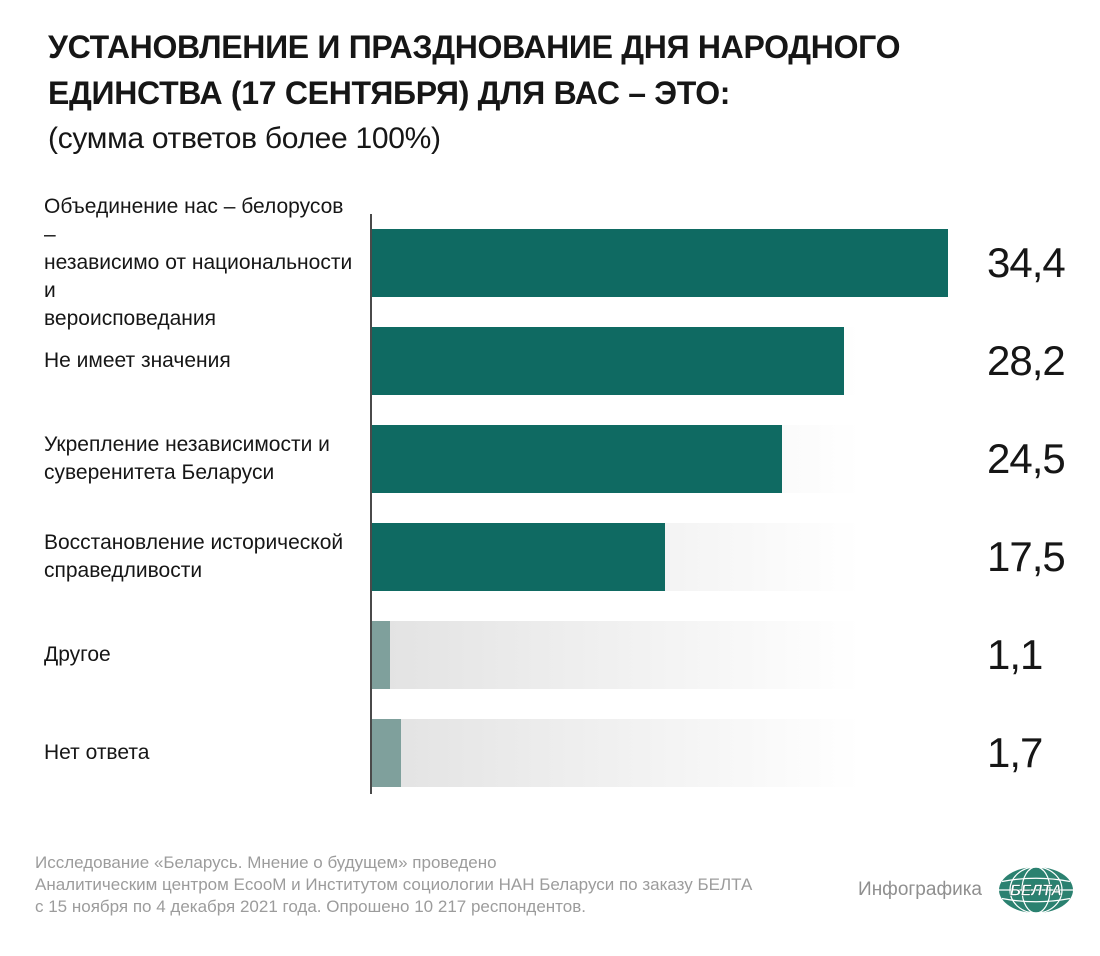 This screenshot has height=956, width=1100. Describe the element at coordinates (194, 220) in the screenshot. I see `category-label-line: Объединение нас – белорусов –` at that location.